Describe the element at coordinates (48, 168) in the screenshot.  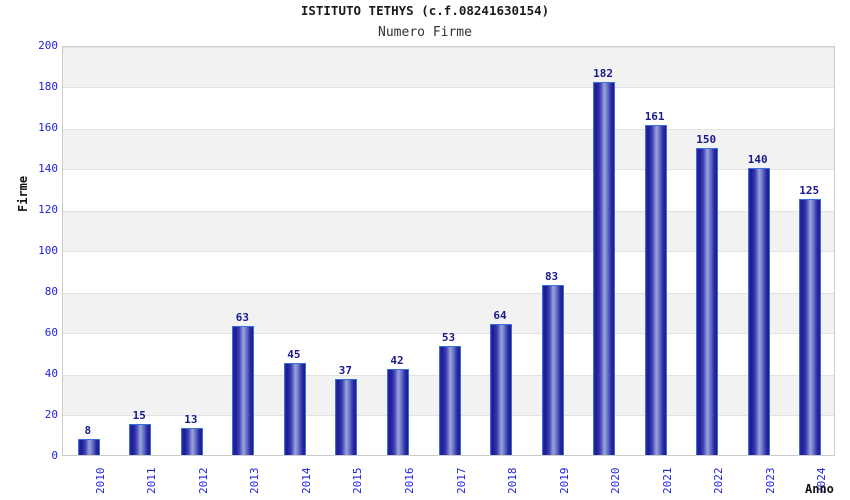
I see `y-tick-label: 140` at that location.